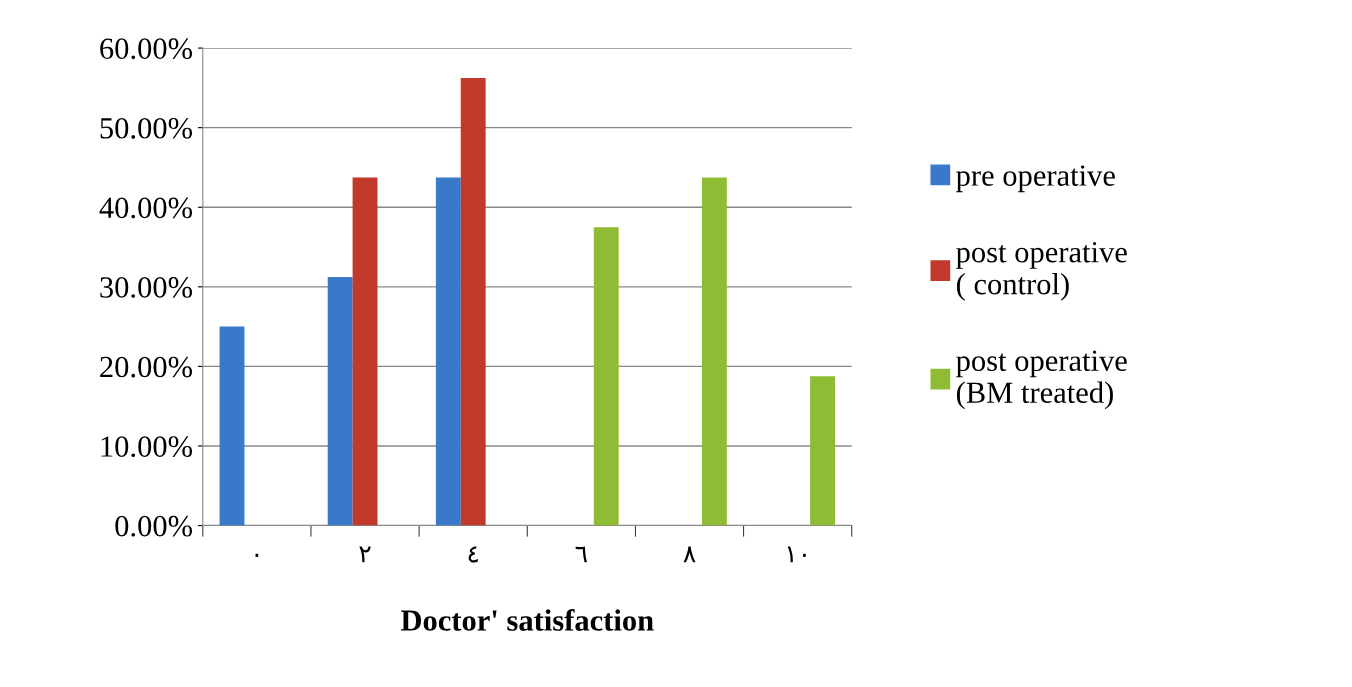 The height and width of the screenshot is (687, 1352). Describe the element at coordinates (146, 208) in the screenshot. I see `y-tick-label: 40.00%` at that location.